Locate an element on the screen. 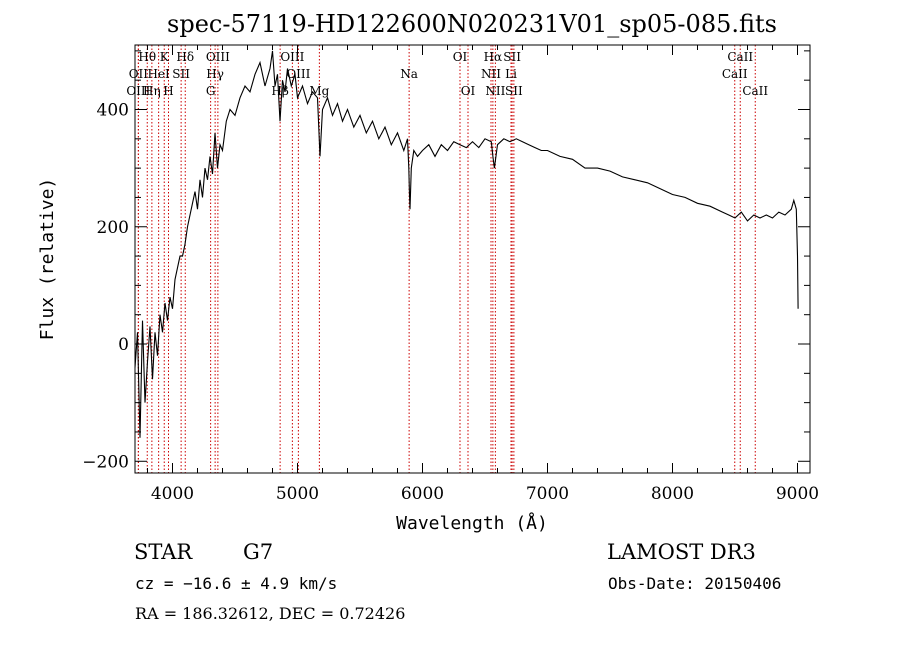  line-label: Li is located at coordinates (511, 74).